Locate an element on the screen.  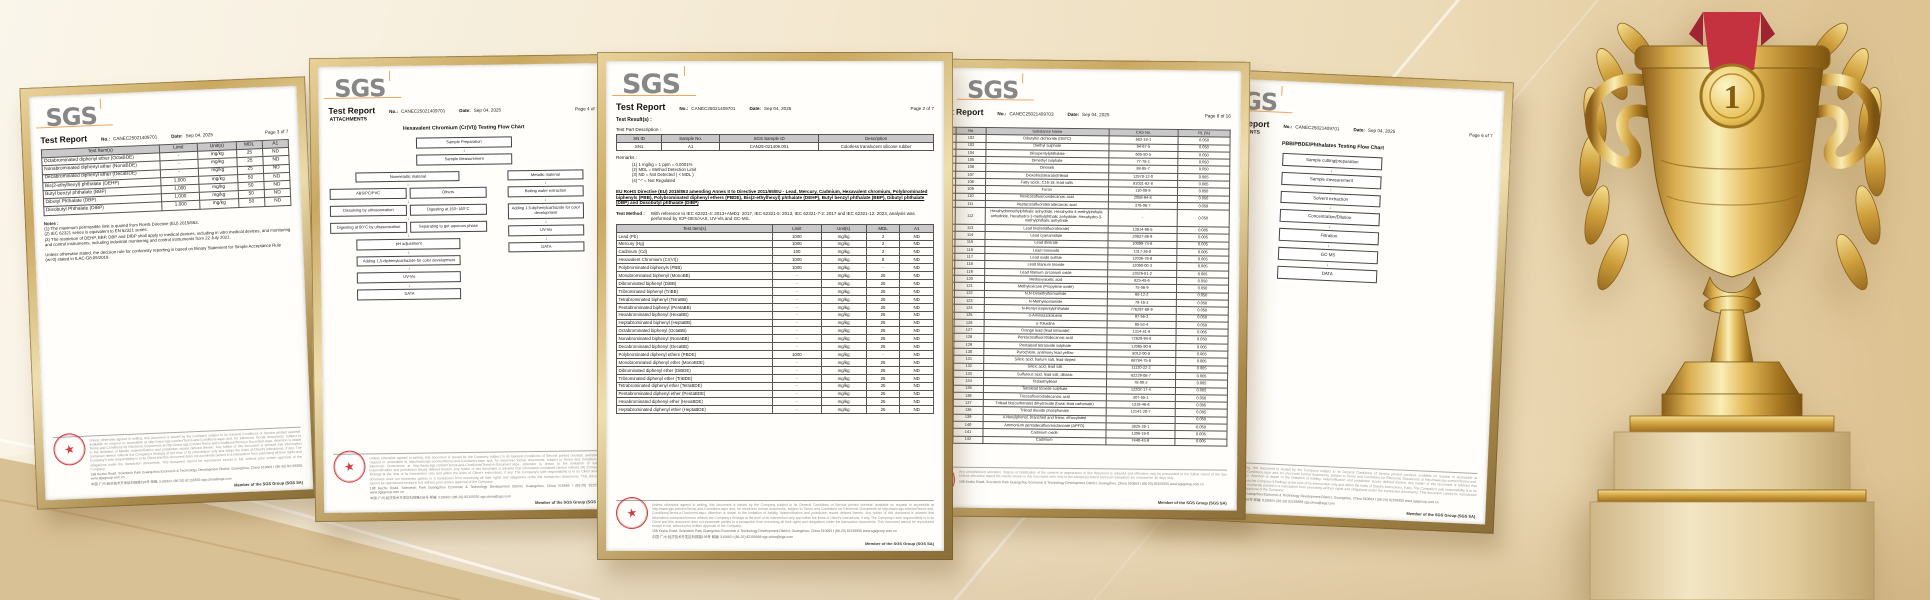
column-header: Test Item(s) is located at coordinates (694, 228).